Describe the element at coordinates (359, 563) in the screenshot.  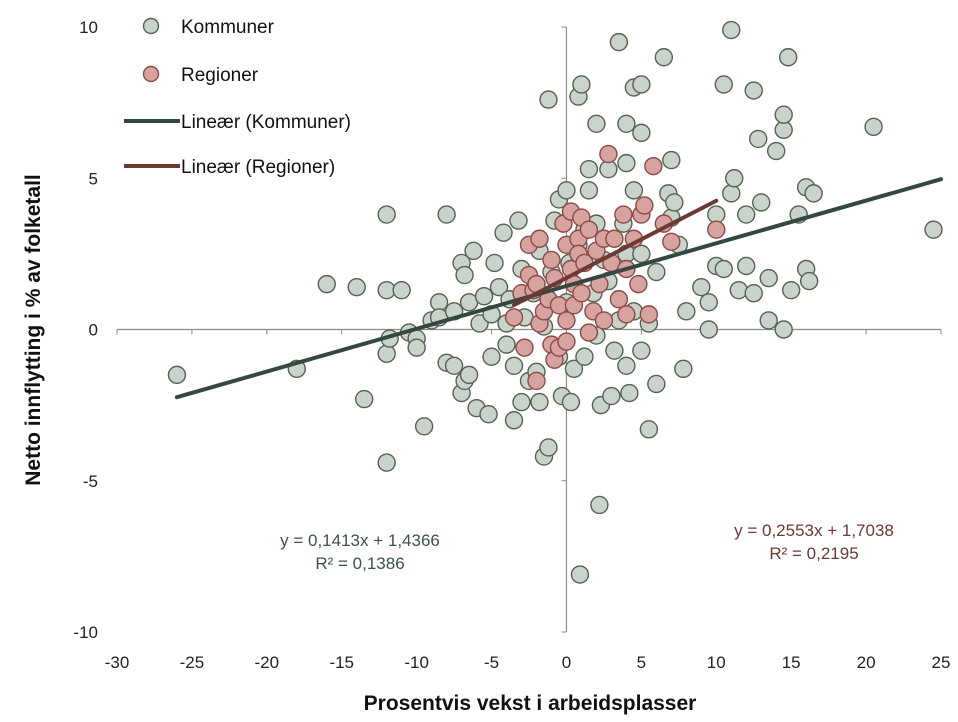
I see `r2-kommuner: R² = 0,1386` at that location.